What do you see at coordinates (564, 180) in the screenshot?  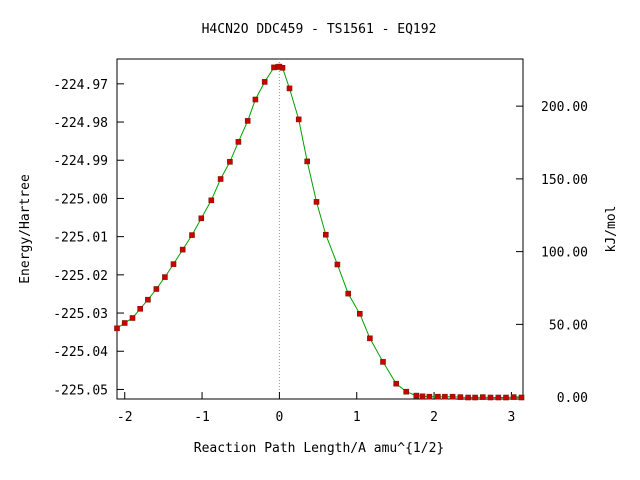 I see `y2-tick-label: 150.00` at bounding box center [564, 180].